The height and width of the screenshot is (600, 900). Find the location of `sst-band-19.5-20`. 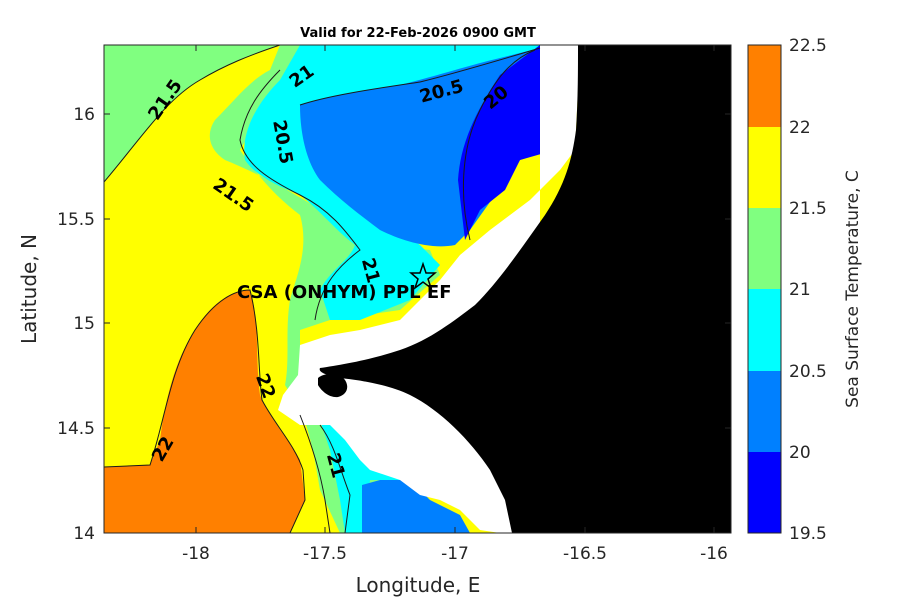

sst-band-19.5-20 is located at coordinates (506, 142).